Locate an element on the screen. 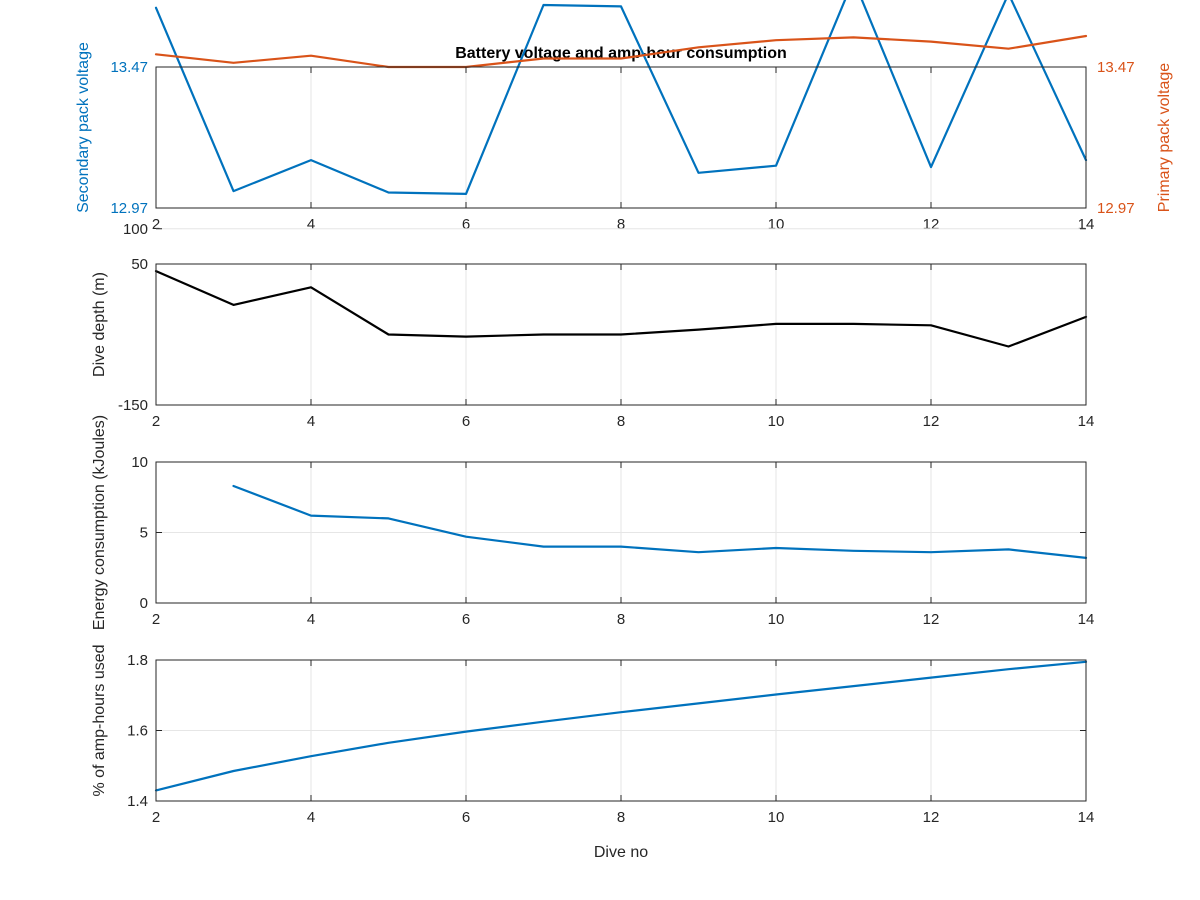 The height and width of the screenshot is (900, 1200). x-axis-label: Dive no is located at coordinates (621, 852).